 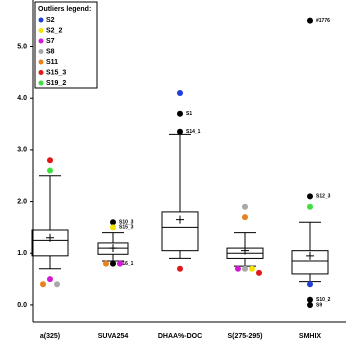 I want to click on outlier-label: S10_2, so click(x=323, y=300).